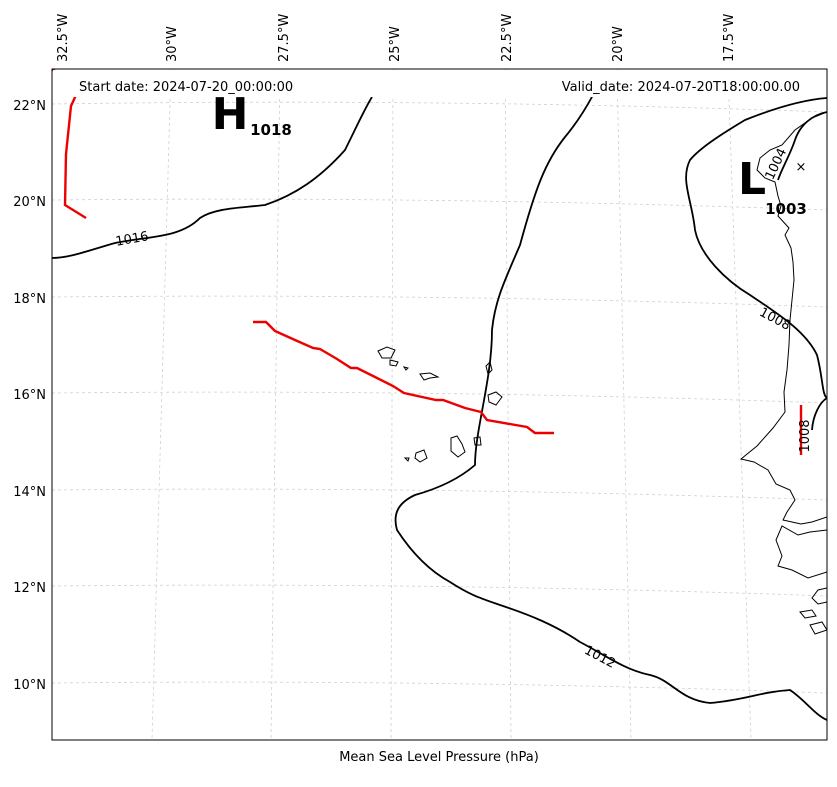 The width and height of the screenshot is (837, 787). Describe the element at coordinates (458, 446) in the screenshot. I see `island-santiago` at that location.